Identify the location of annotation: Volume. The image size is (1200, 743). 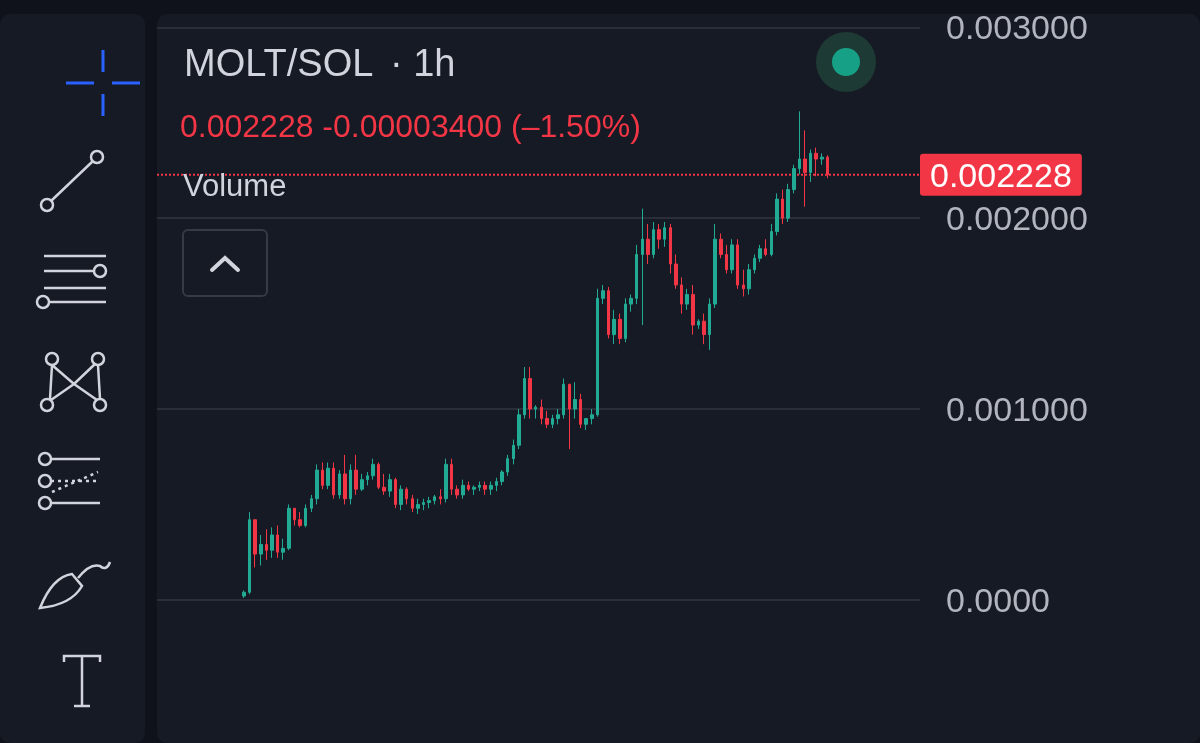
(235, 186).